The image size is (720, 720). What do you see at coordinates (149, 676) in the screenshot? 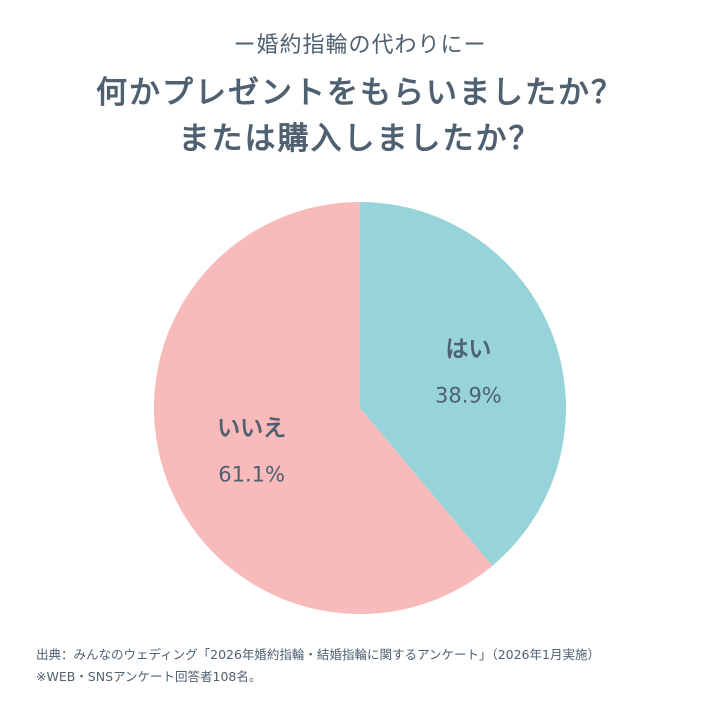
I see `respondent-note: ※WEB・SNSアンケート回答者108名。` at bounding box center [149, 676].